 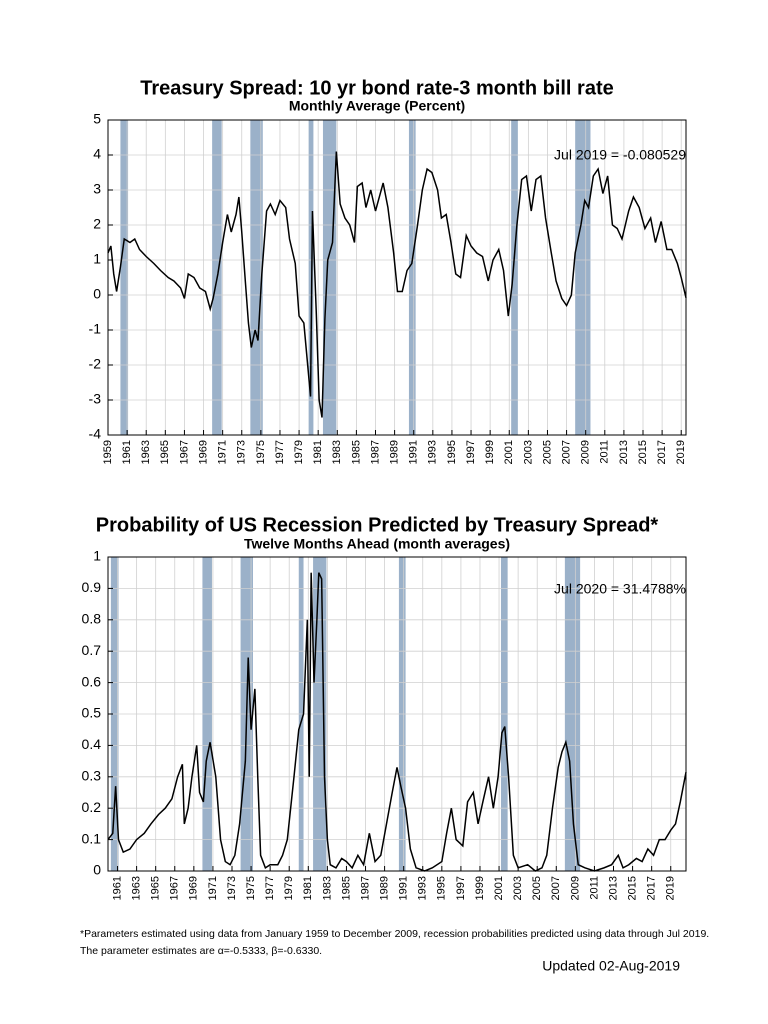 I want to click on y-tick-label: 0.6, so click(x=92, y=681).